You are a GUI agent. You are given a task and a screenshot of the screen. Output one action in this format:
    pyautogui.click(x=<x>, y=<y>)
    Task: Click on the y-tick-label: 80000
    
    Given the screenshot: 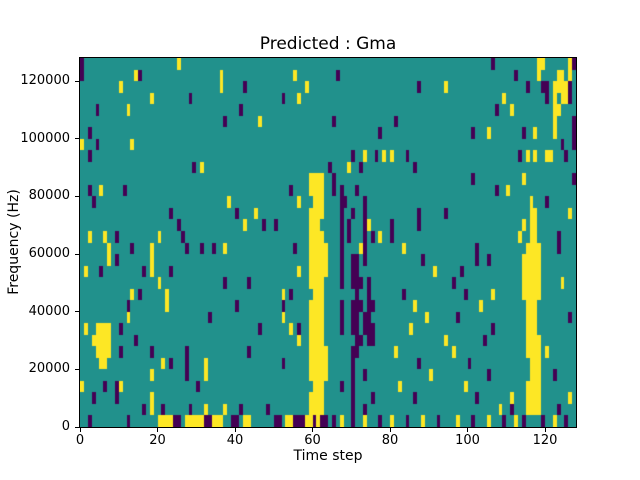 What is the action you would take?
    pyautogui.click(x=49, y=196)
    